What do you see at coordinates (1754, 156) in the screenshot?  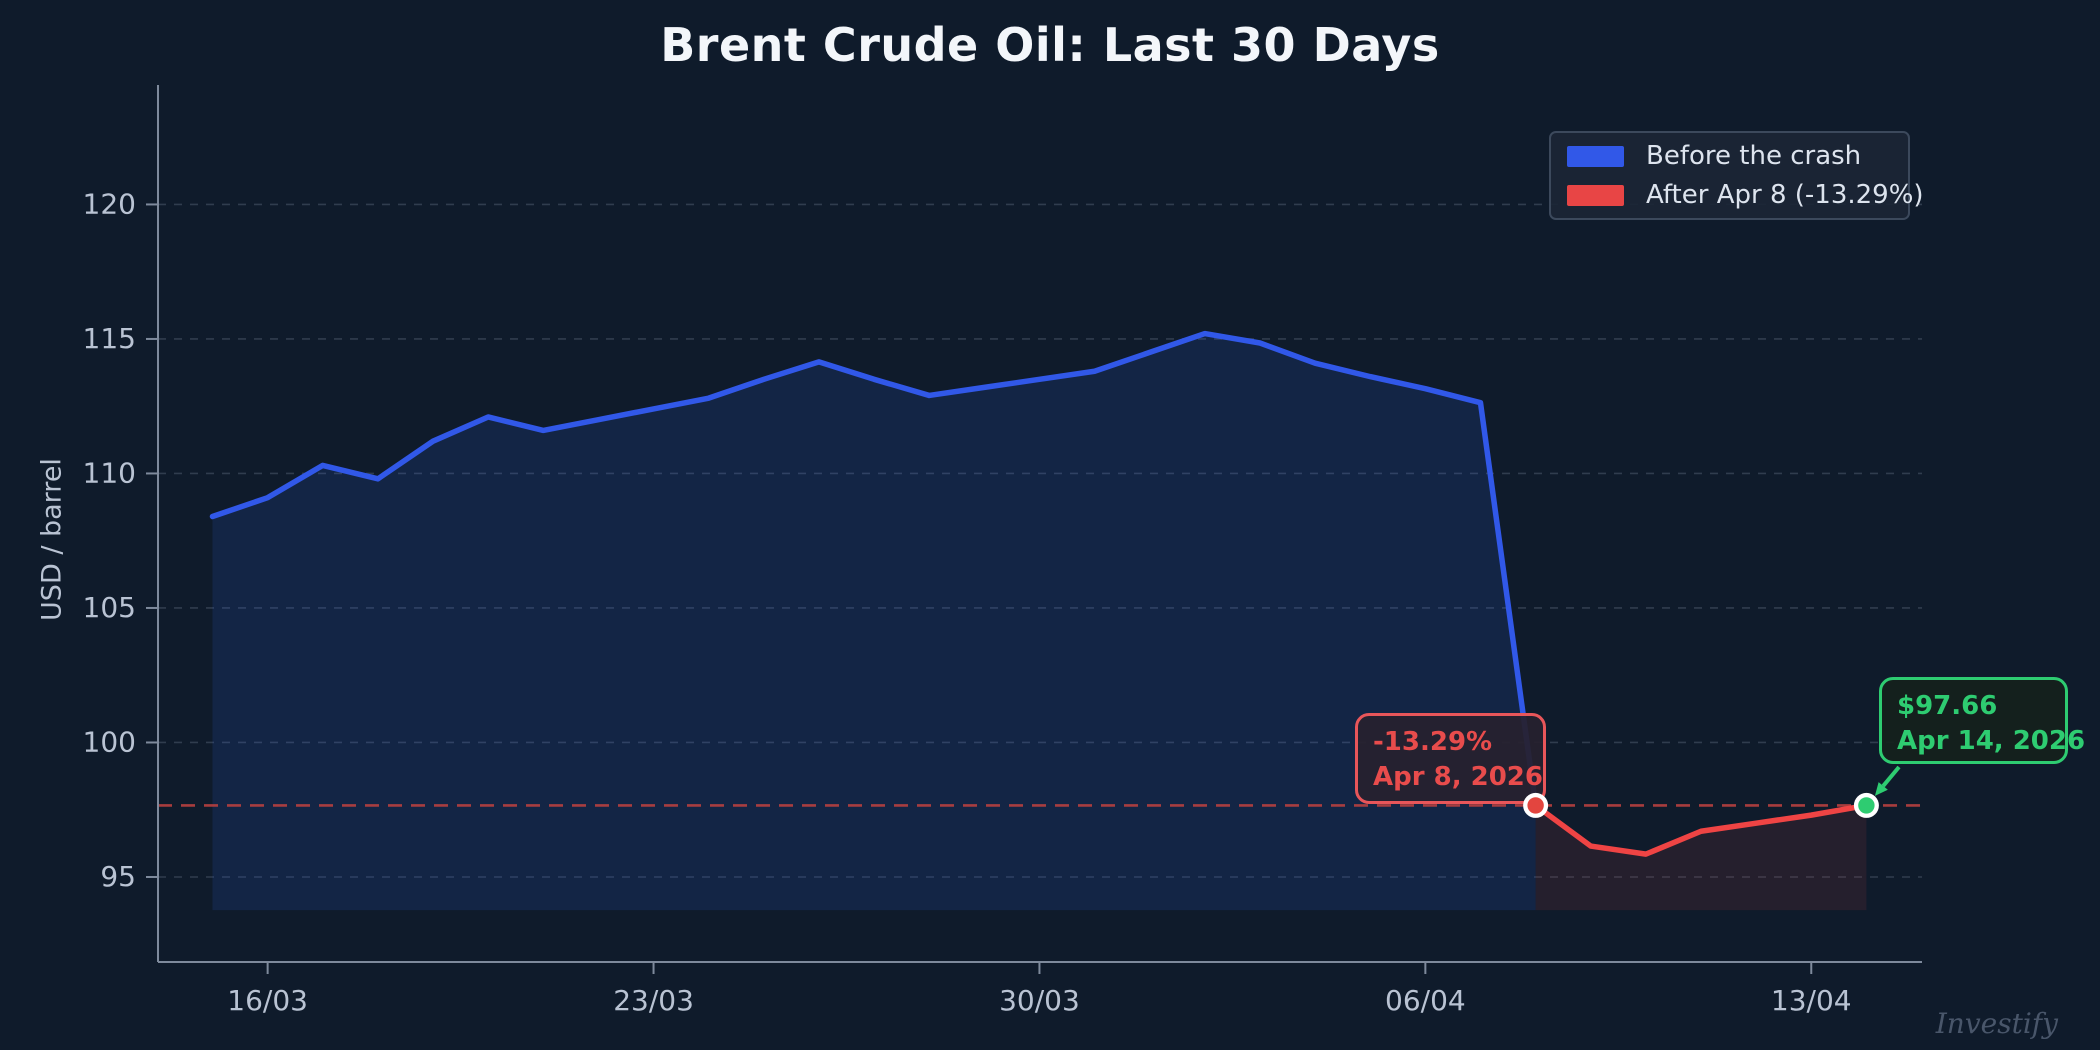 I see `legend-label: Before the crash` at bounding box center [1754, 156].